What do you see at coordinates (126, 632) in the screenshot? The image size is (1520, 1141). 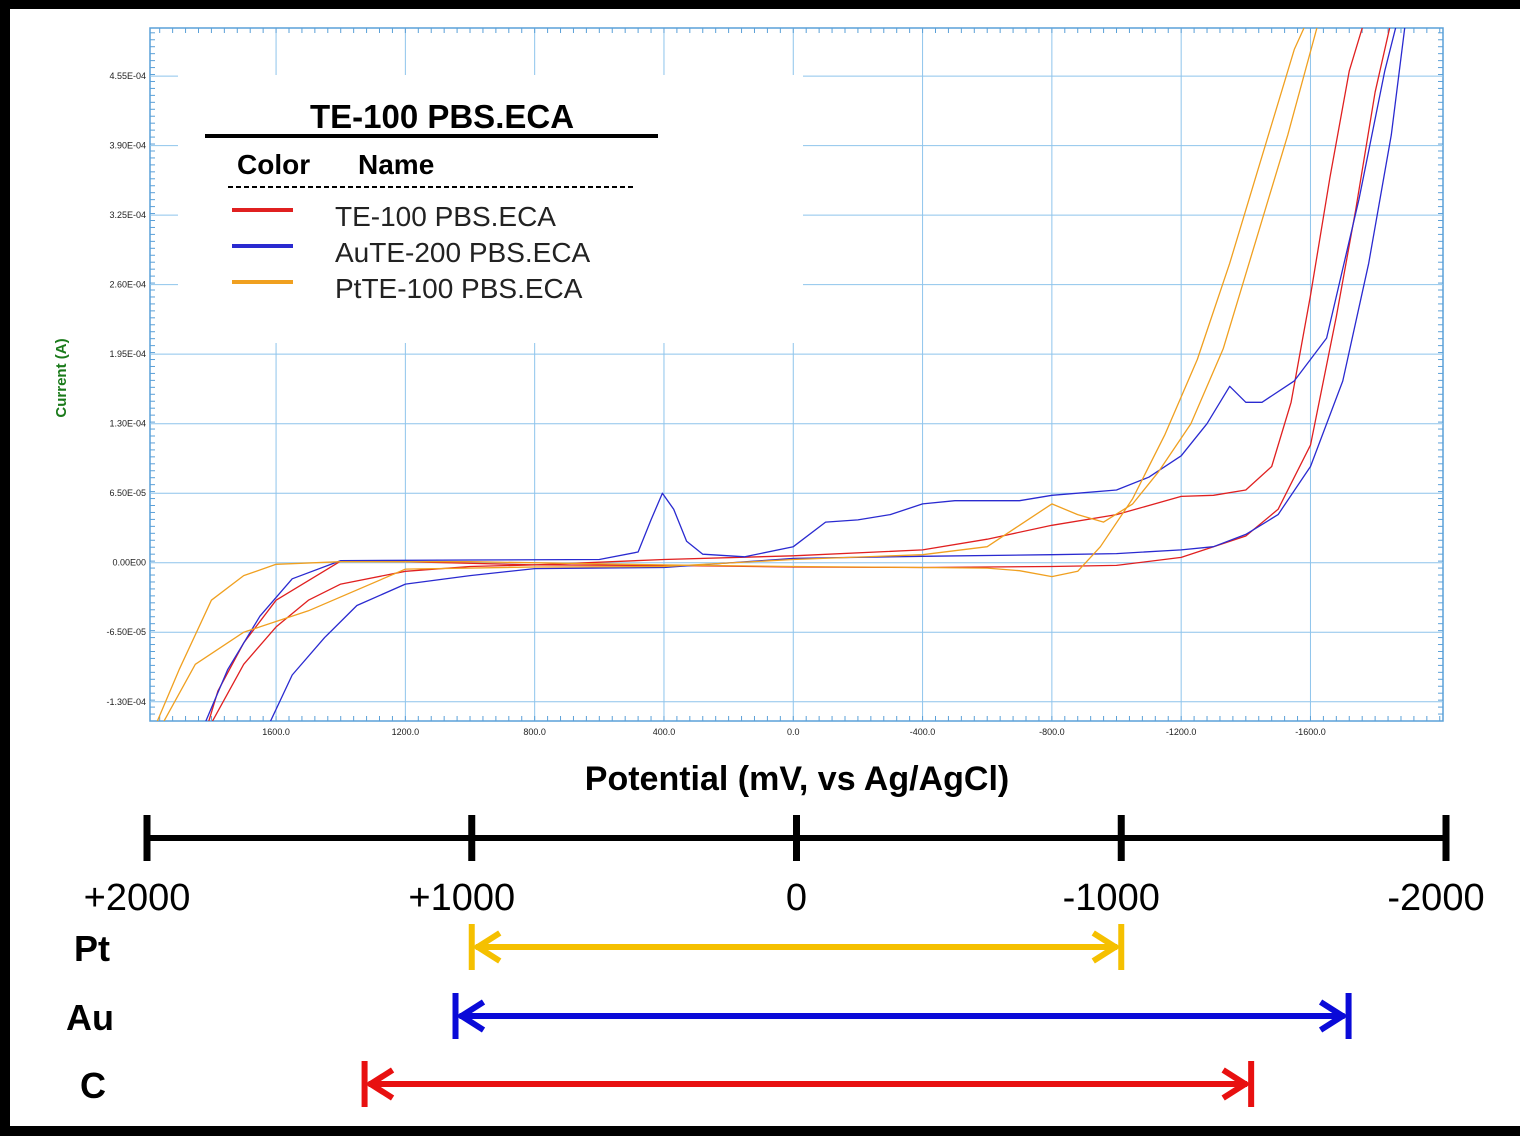 I see `y-tick-label: -6.50E-05` at bounding box center [126, 632].